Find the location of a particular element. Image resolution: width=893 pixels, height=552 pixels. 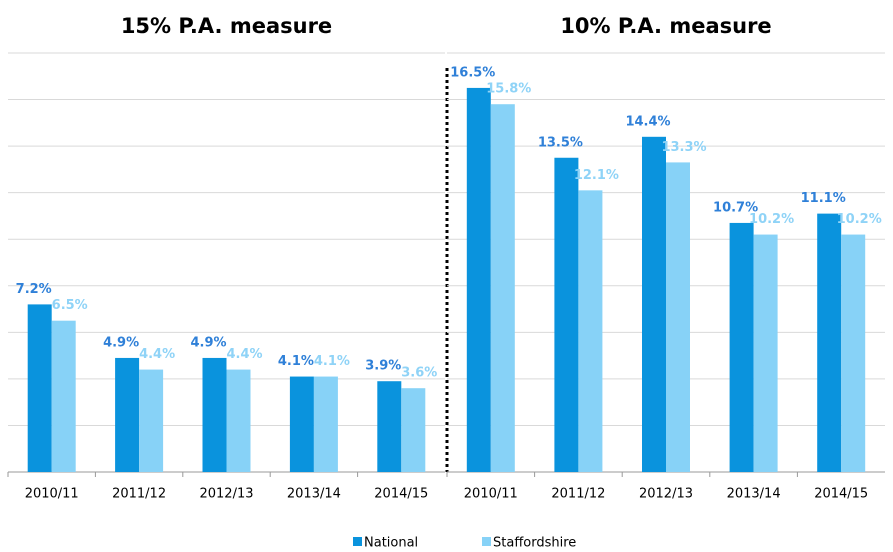

value-label: 3.6% is located at coordinates (419, 373).